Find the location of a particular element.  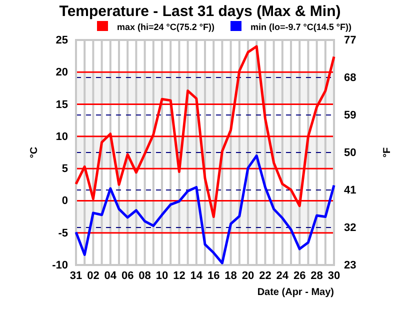

y2-tick-label: 41 is located at coordinates (350, 190).